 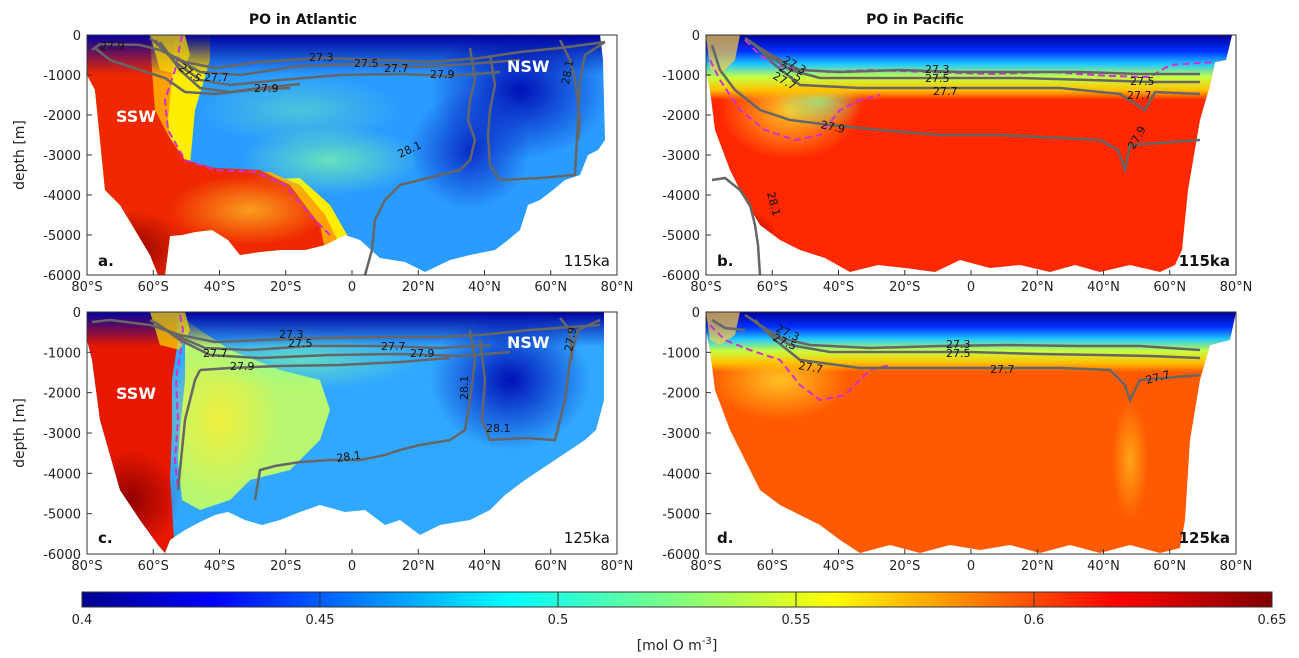 I want to click on y-tick-label: -2000, so click(x=681, y=116).